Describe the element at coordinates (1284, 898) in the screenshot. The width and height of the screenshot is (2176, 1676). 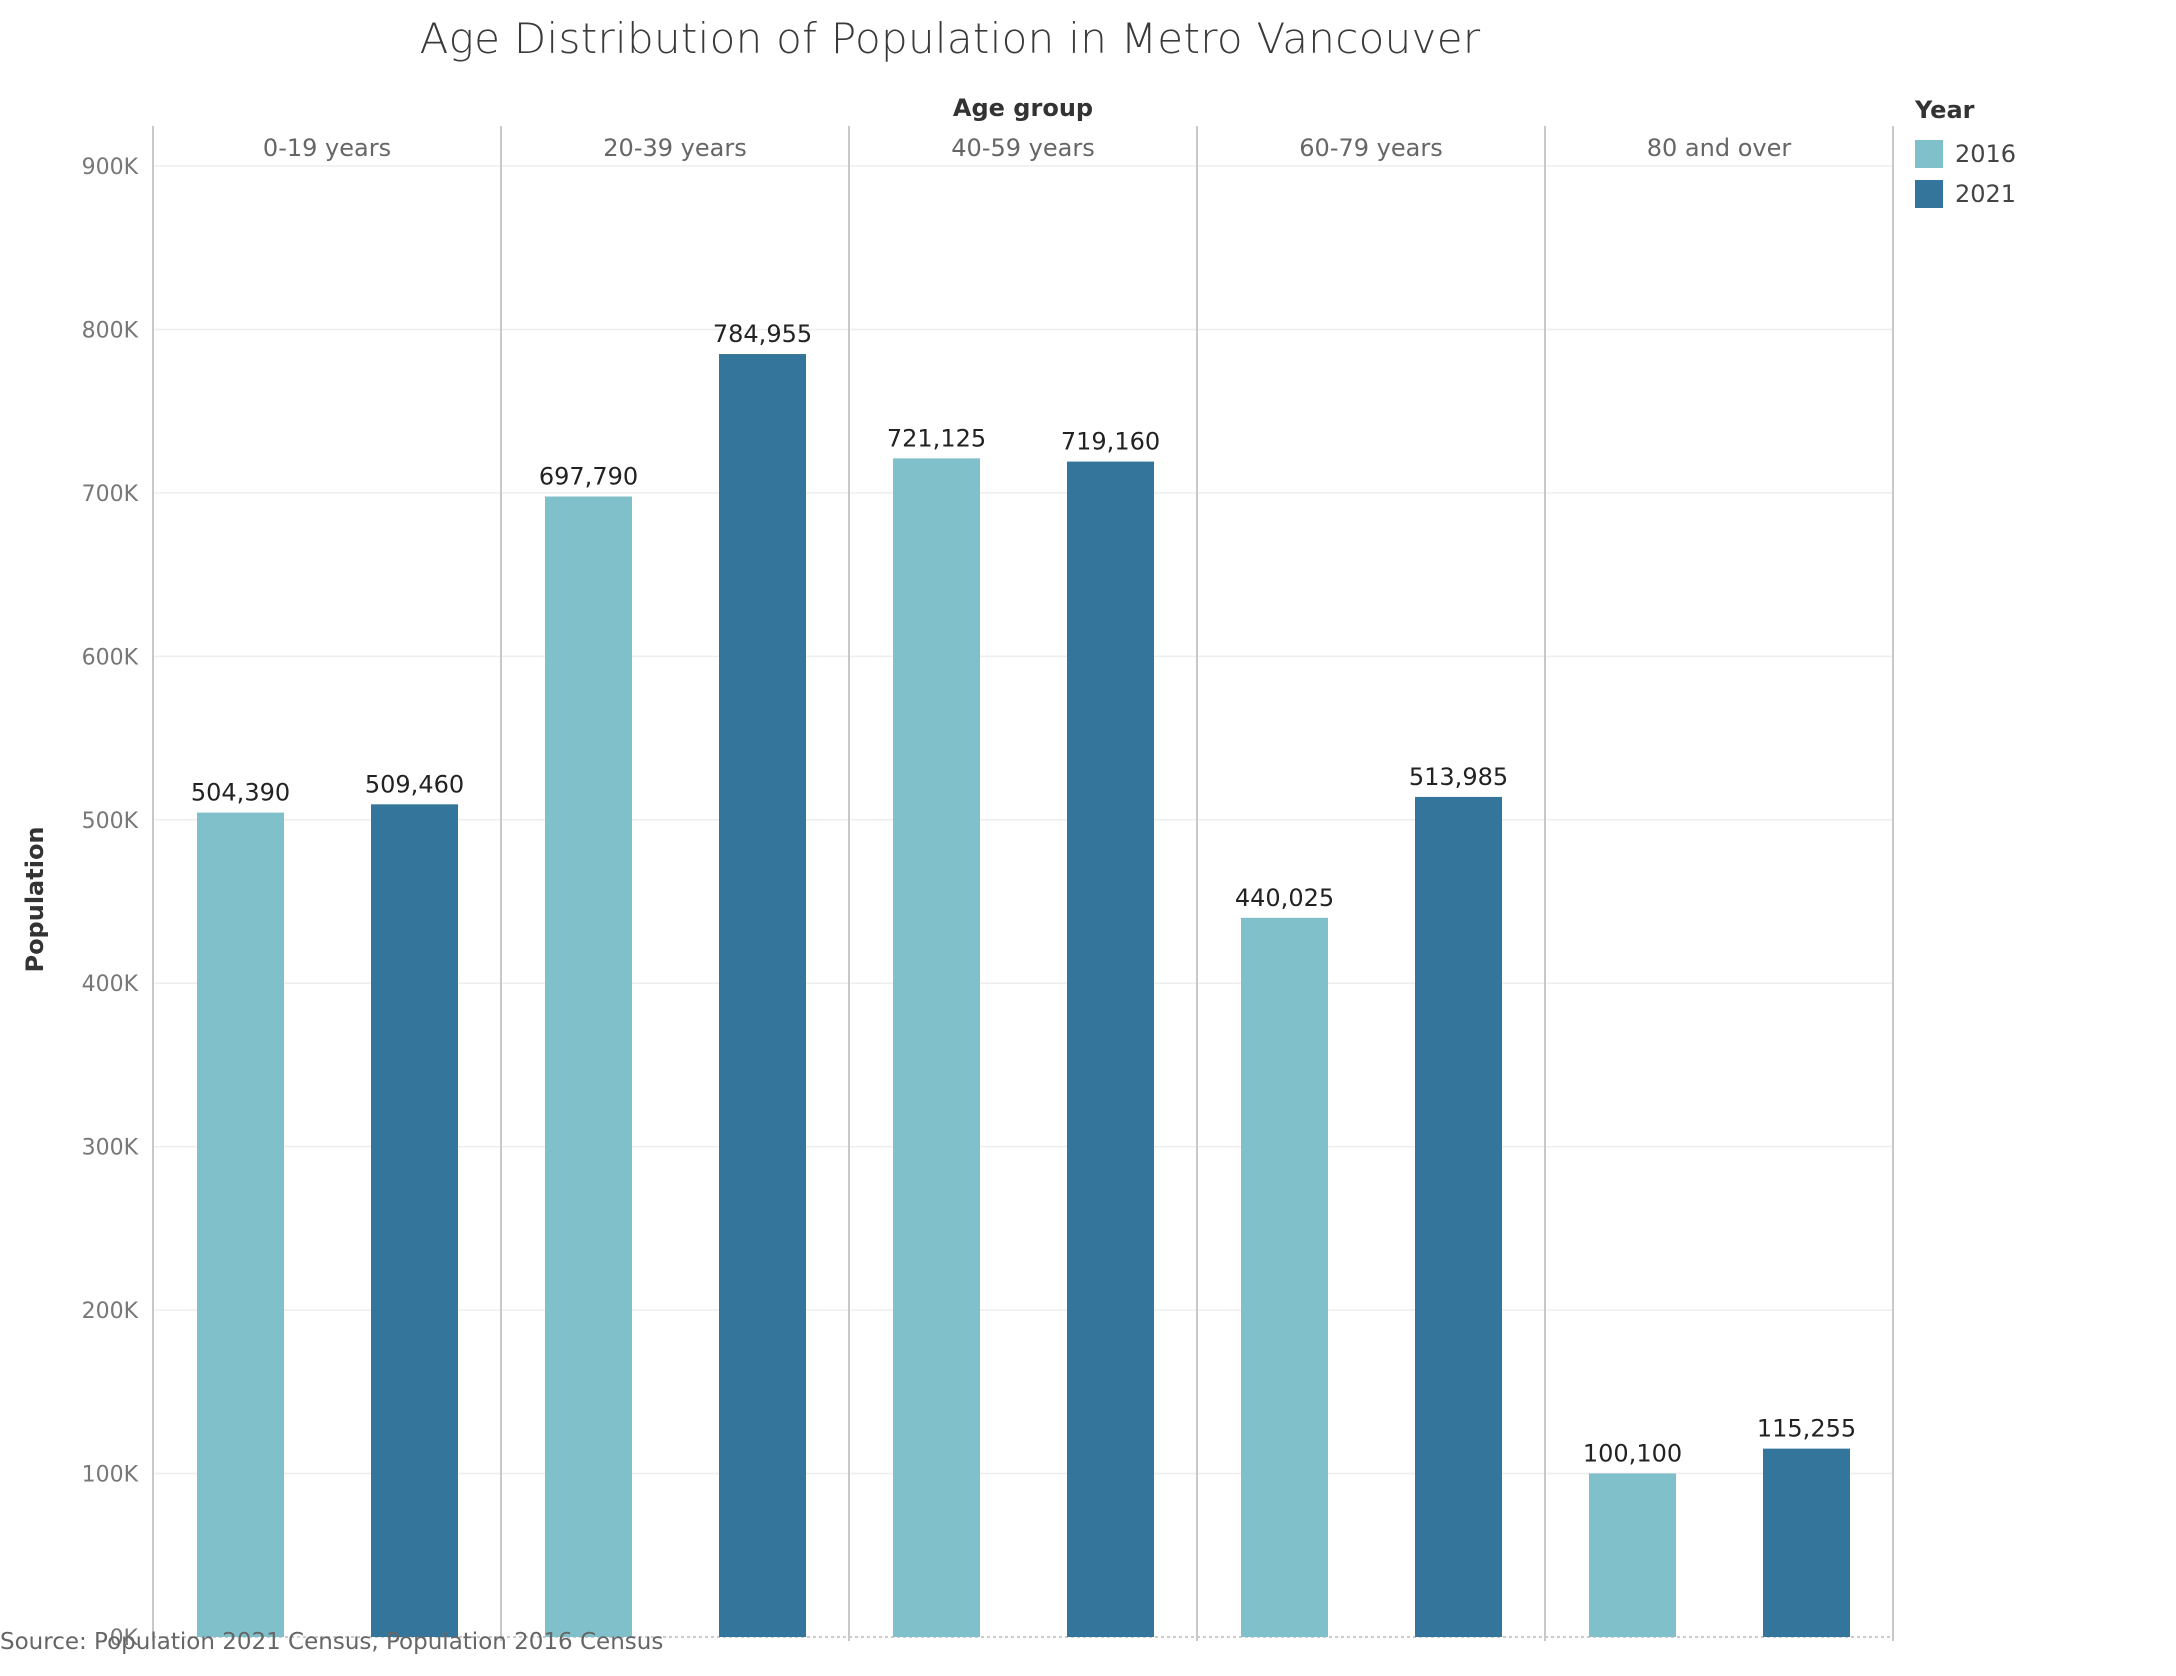
I see `data-label: 440,025` at that location.